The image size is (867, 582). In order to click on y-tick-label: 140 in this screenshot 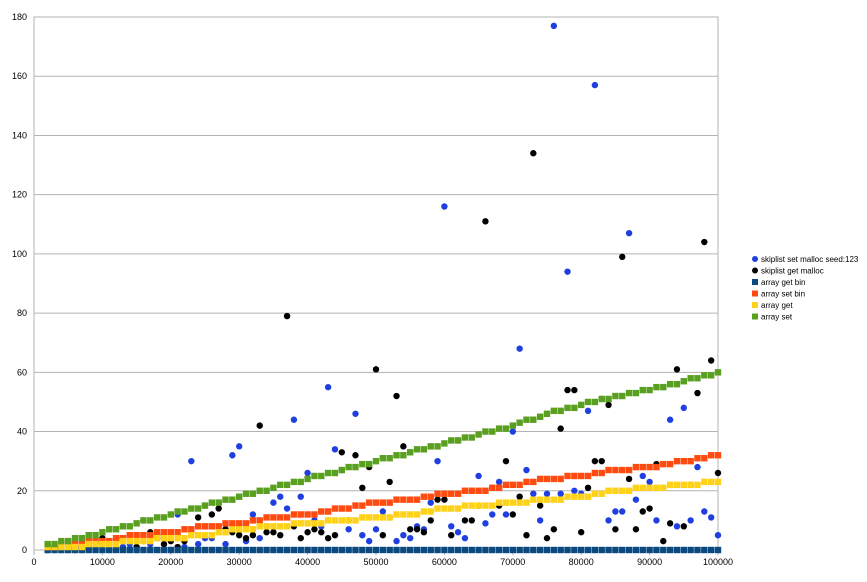, I will do `click(19, 135)`.